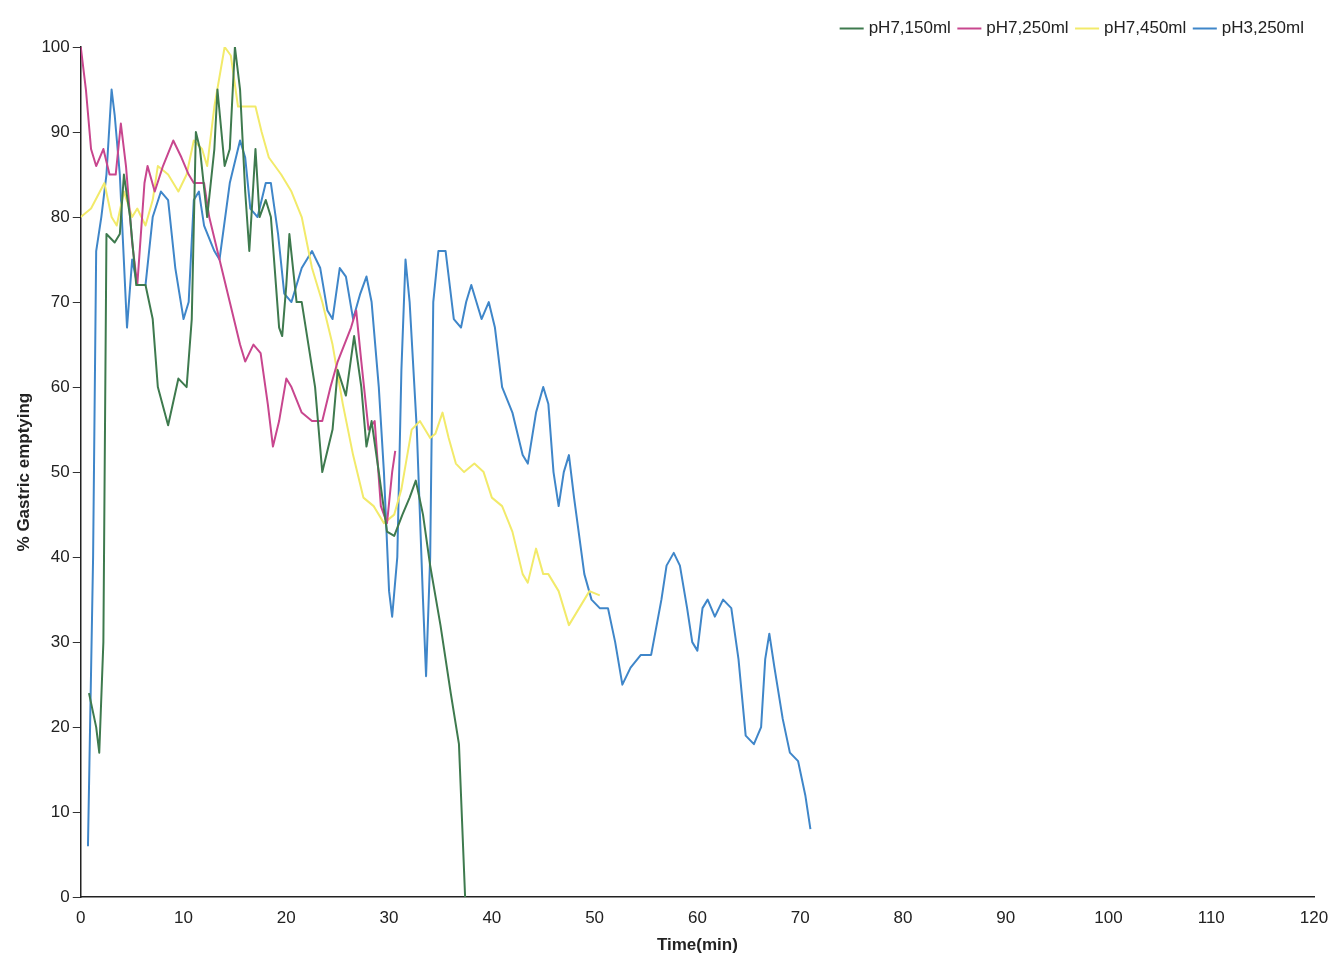  Describe the element at coordinates (909, 28) in the screenshot. I see `legend-label: pH7,150ml` at that location.